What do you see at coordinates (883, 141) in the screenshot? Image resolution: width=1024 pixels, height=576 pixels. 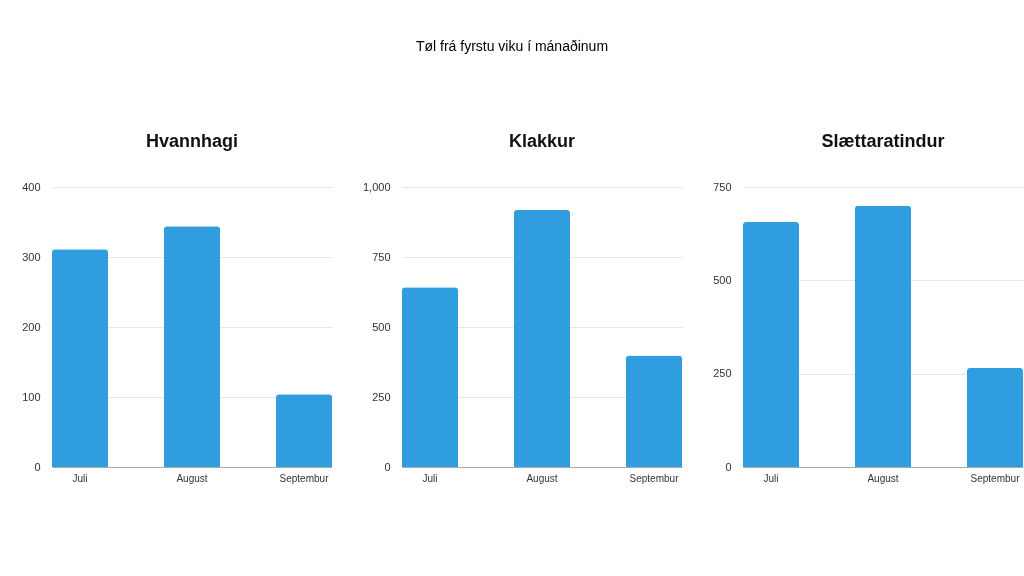 I see `chart-title: Slættaratindur` at bounding box center [883, 141].